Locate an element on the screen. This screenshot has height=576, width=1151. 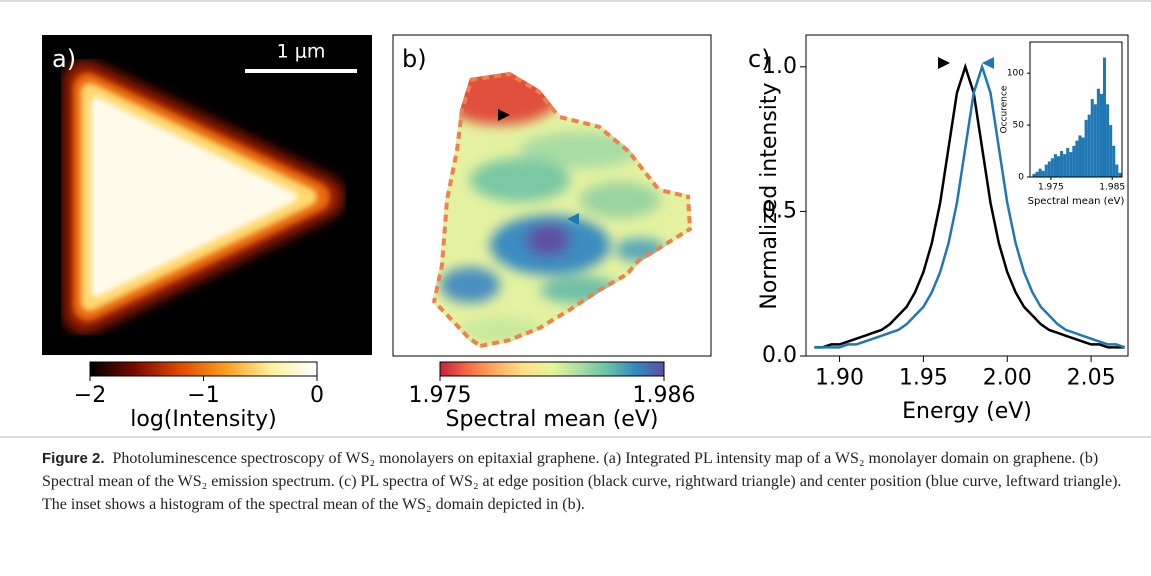
inset-y-label: Occurence is located at coordinates (1005, 109).